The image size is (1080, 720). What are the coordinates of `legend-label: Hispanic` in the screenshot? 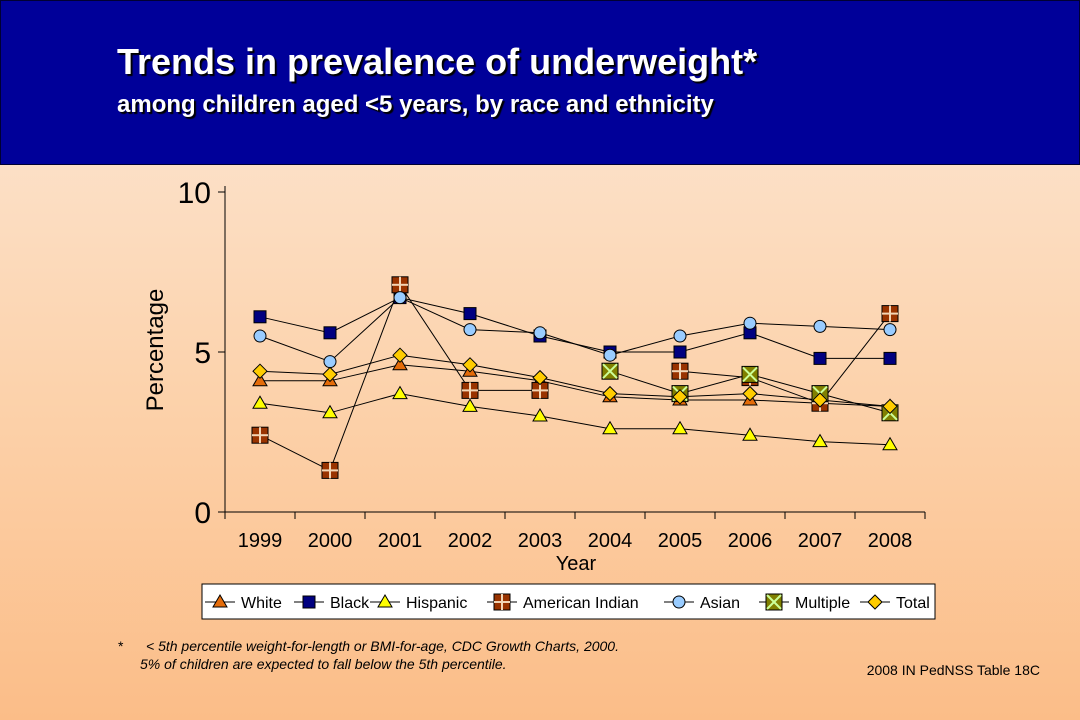 It's located at (436, 603).